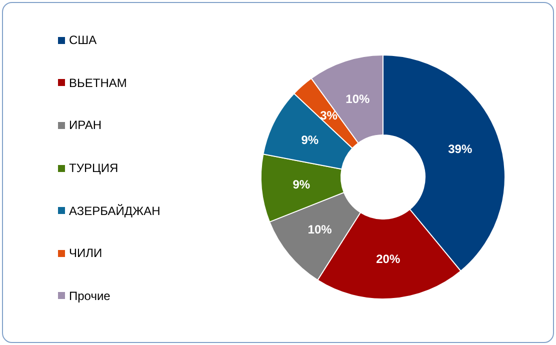  I want to click on legend-label: США, so click(83, 40).